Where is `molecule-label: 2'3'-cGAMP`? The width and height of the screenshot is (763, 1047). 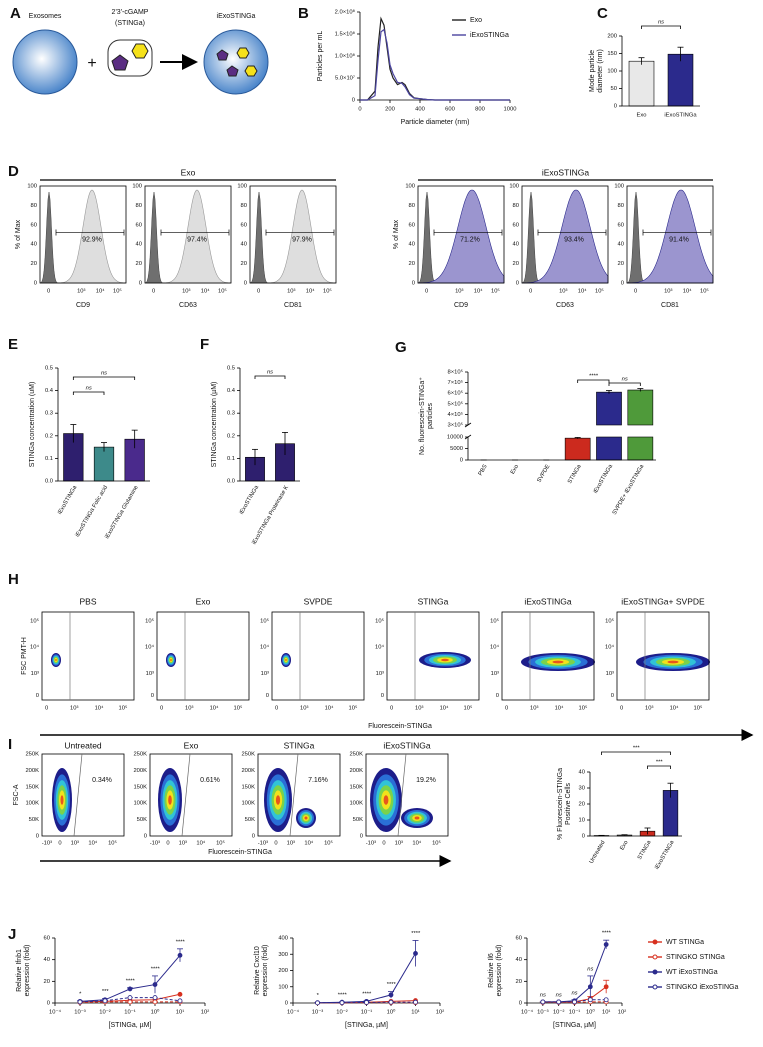
molecule-label: 2'3'-cGAMP is located at coordinates (130, 12).